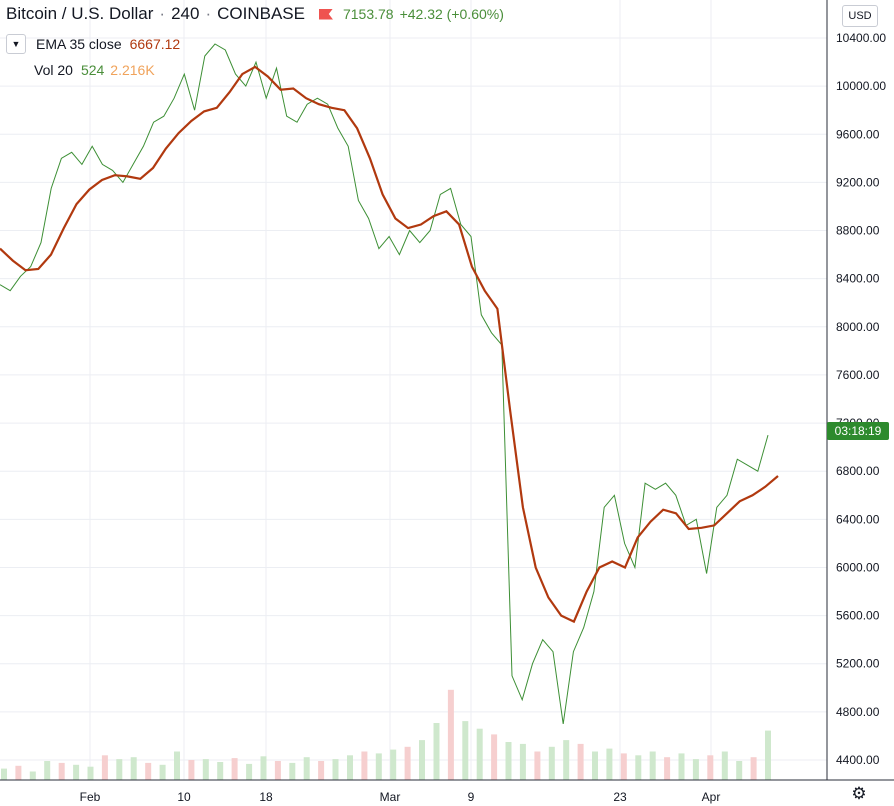 The image size is (894, 806). I want to click on countdown-price-tag: 03:18:19, so click(858, 431).